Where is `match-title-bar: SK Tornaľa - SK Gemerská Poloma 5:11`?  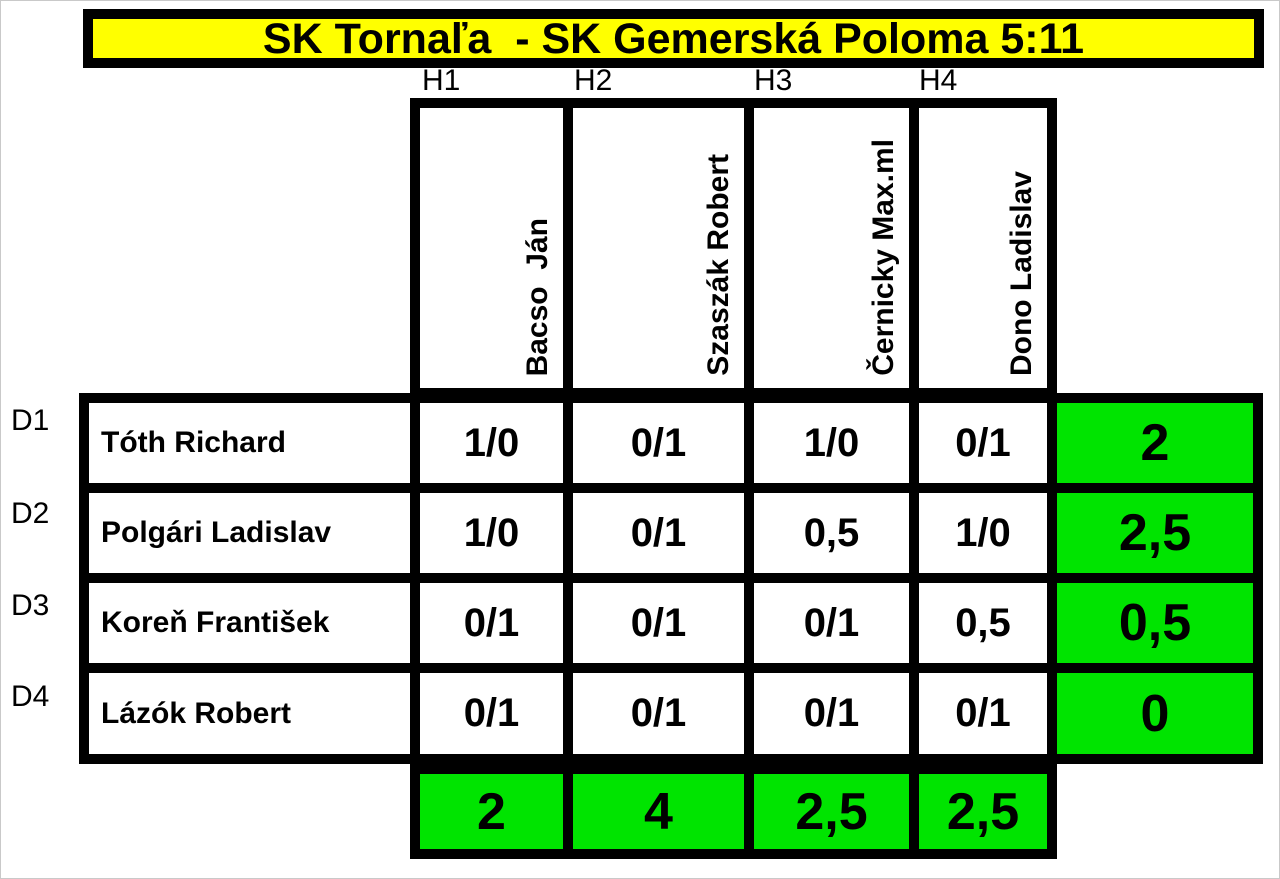 match-title-bar: SK Tornaľa - SK Gemerská Poloma 5:11 is located at coordinates (673, 38).